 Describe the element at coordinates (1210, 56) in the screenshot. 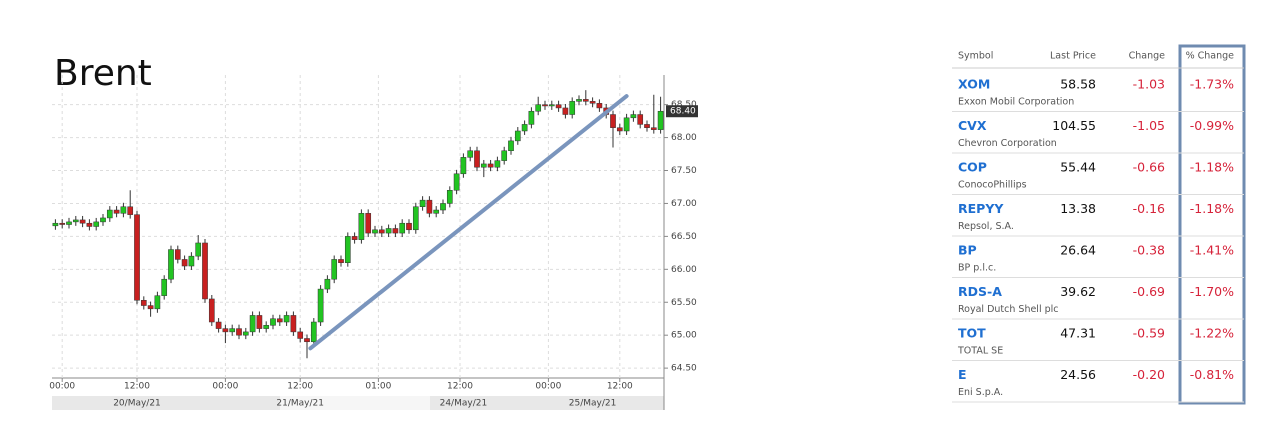

I see `table-header: % Change` at that location.